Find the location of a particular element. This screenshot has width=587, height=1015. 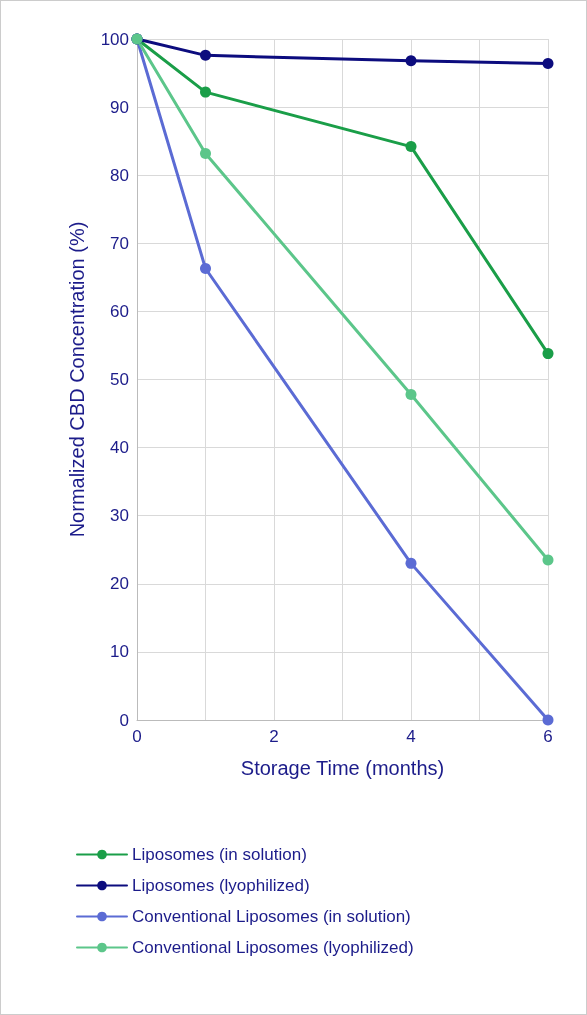

legend-label: Liposomes (lyophilized) is located at coordinates (221, 885).